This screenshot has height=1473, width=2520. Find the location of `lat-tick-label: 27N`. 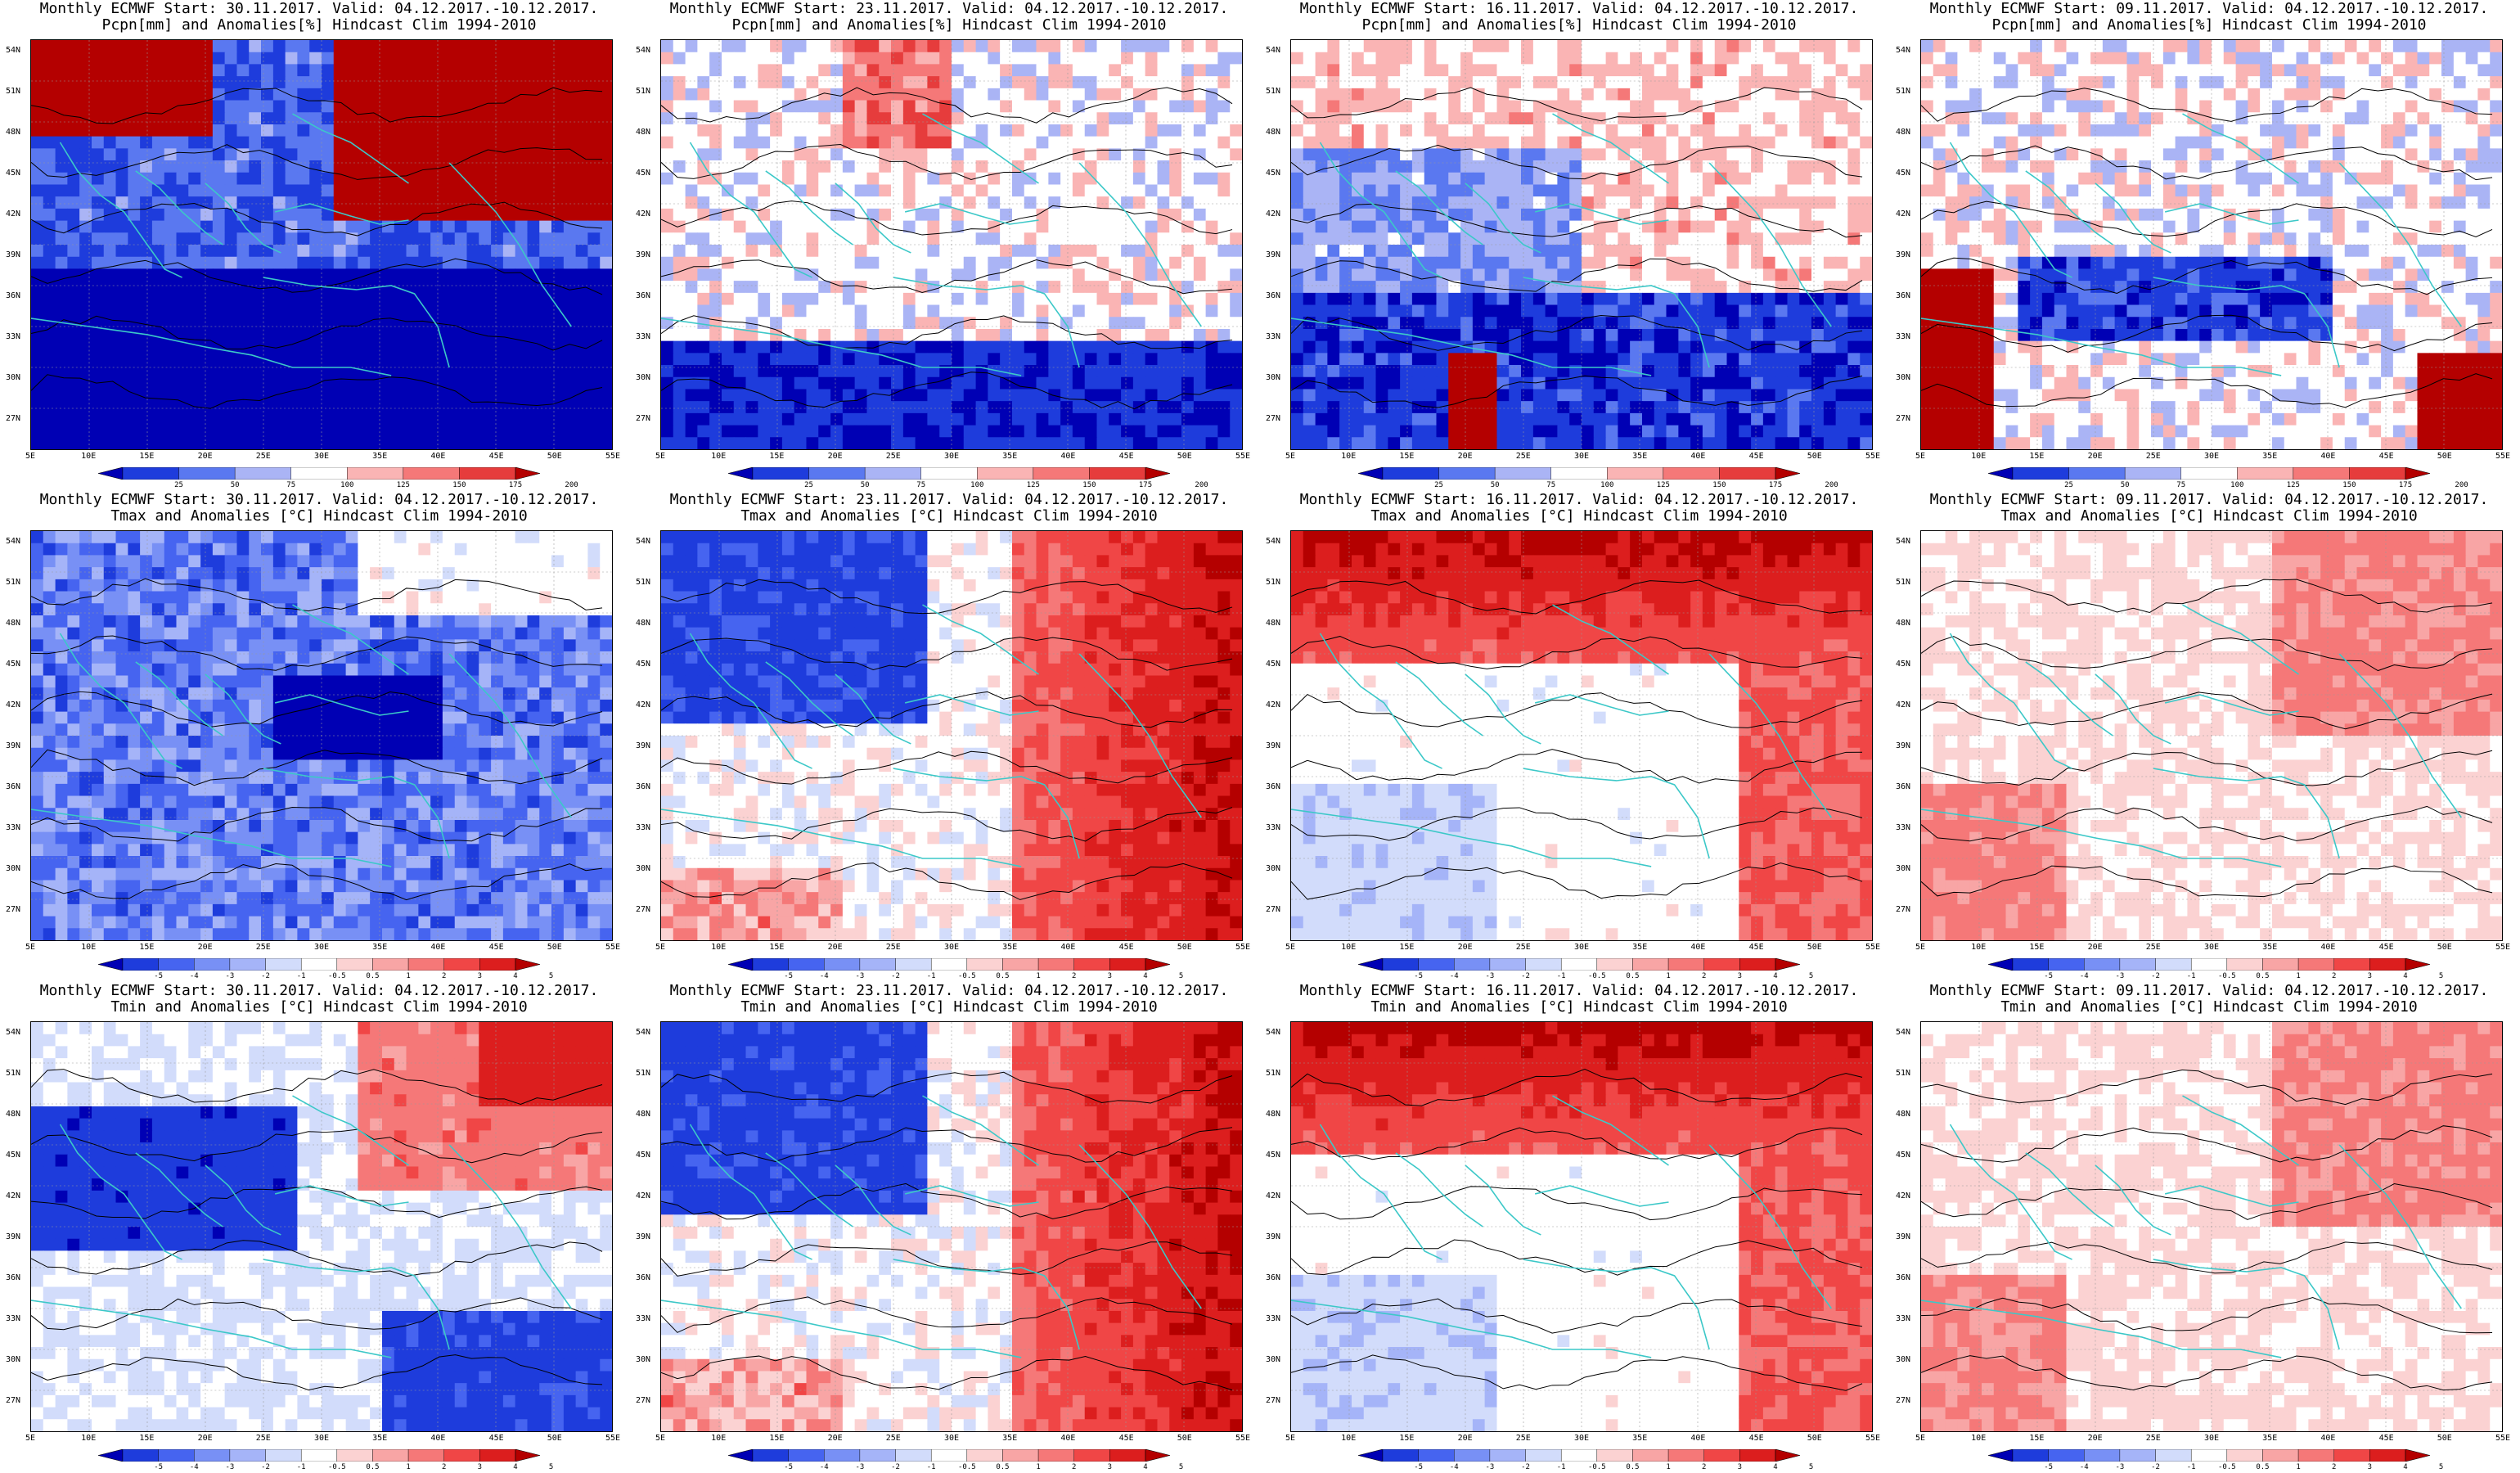

lat-tick-label: 27N is located at coordinates (13, 419).